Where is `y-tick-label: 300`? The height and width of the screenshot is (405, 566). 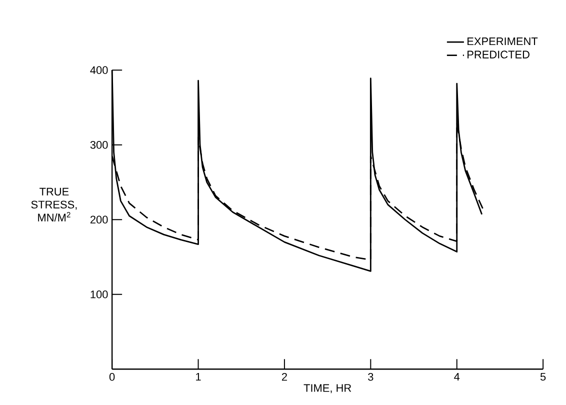
y-tick-label: 300 is located at coordinates (99, 145).